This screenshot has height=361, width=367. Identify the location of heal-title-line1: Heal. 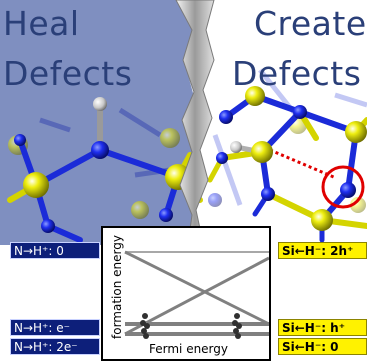
(41, 23).